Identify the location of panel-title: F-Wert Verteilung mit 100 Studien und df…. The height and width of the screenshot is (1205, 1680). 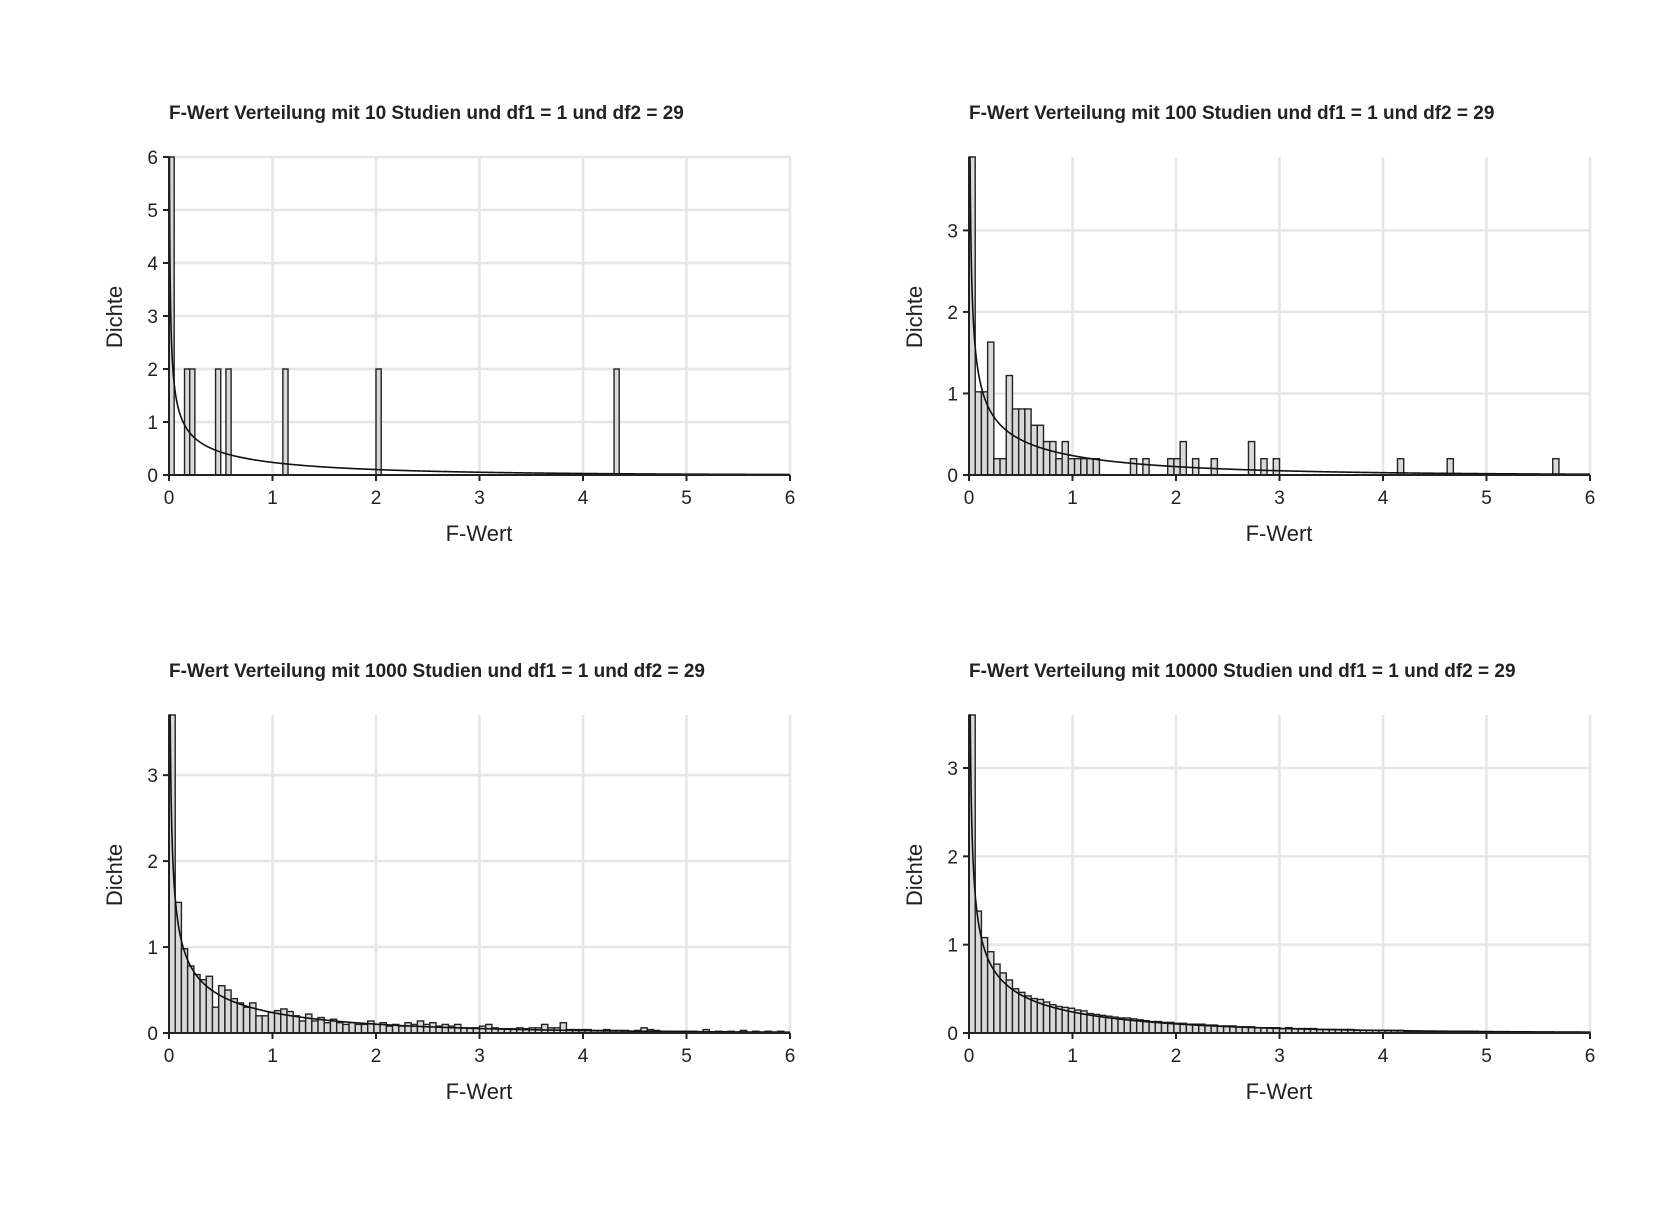
(1231, 113).